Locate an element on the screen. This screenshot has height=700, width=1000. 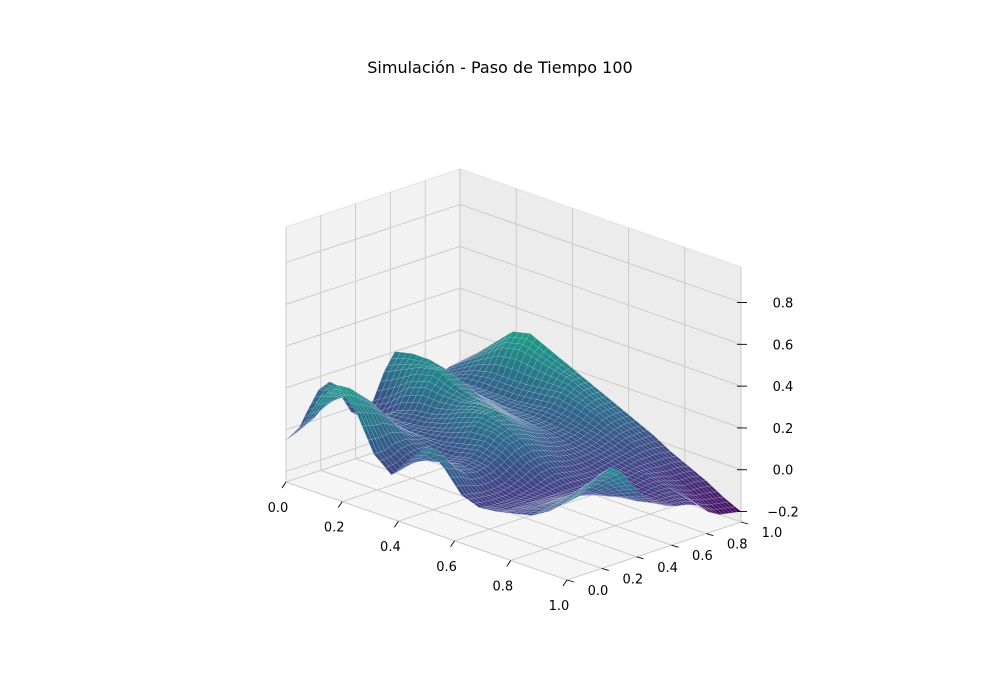
chart-title: Simulación - Paso de Tiempo 100 is located at coordinates (500, 67).